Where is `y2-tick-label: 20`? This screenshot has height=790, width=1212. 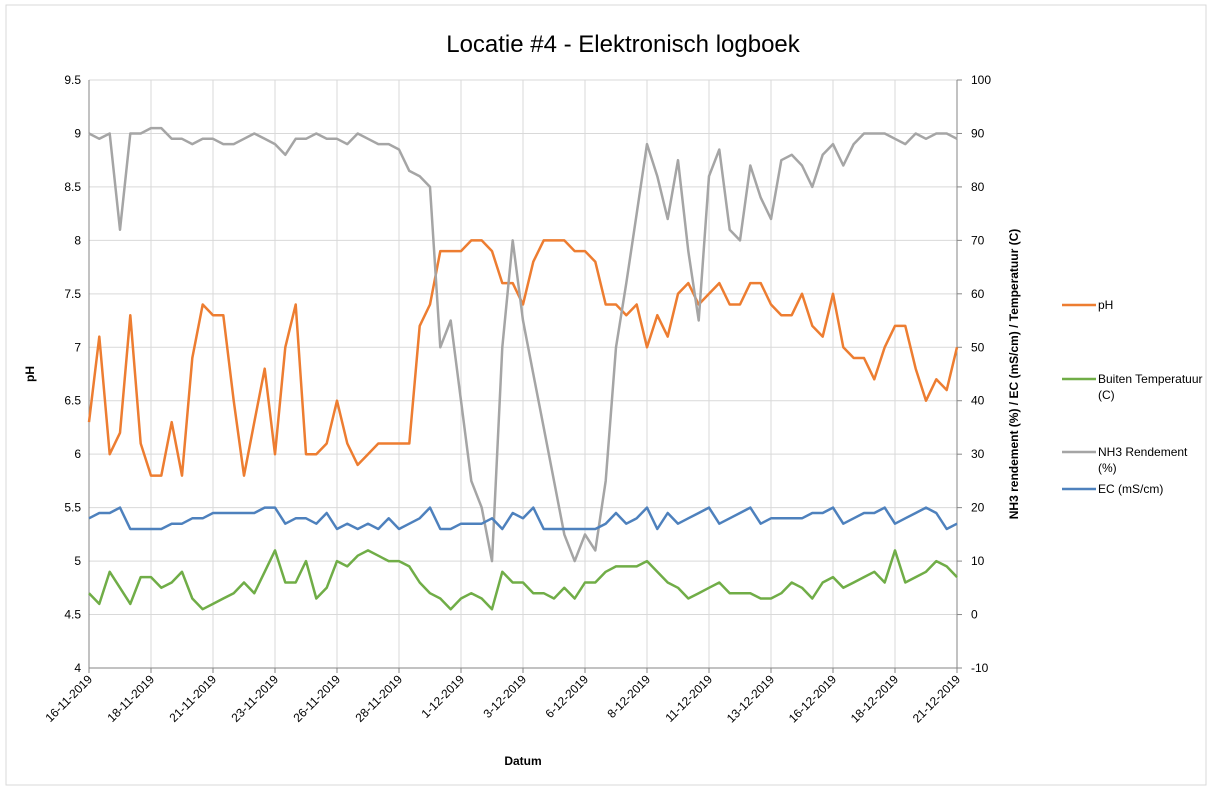 y2-tick-label: 20 is located at coordinates (978, 508).